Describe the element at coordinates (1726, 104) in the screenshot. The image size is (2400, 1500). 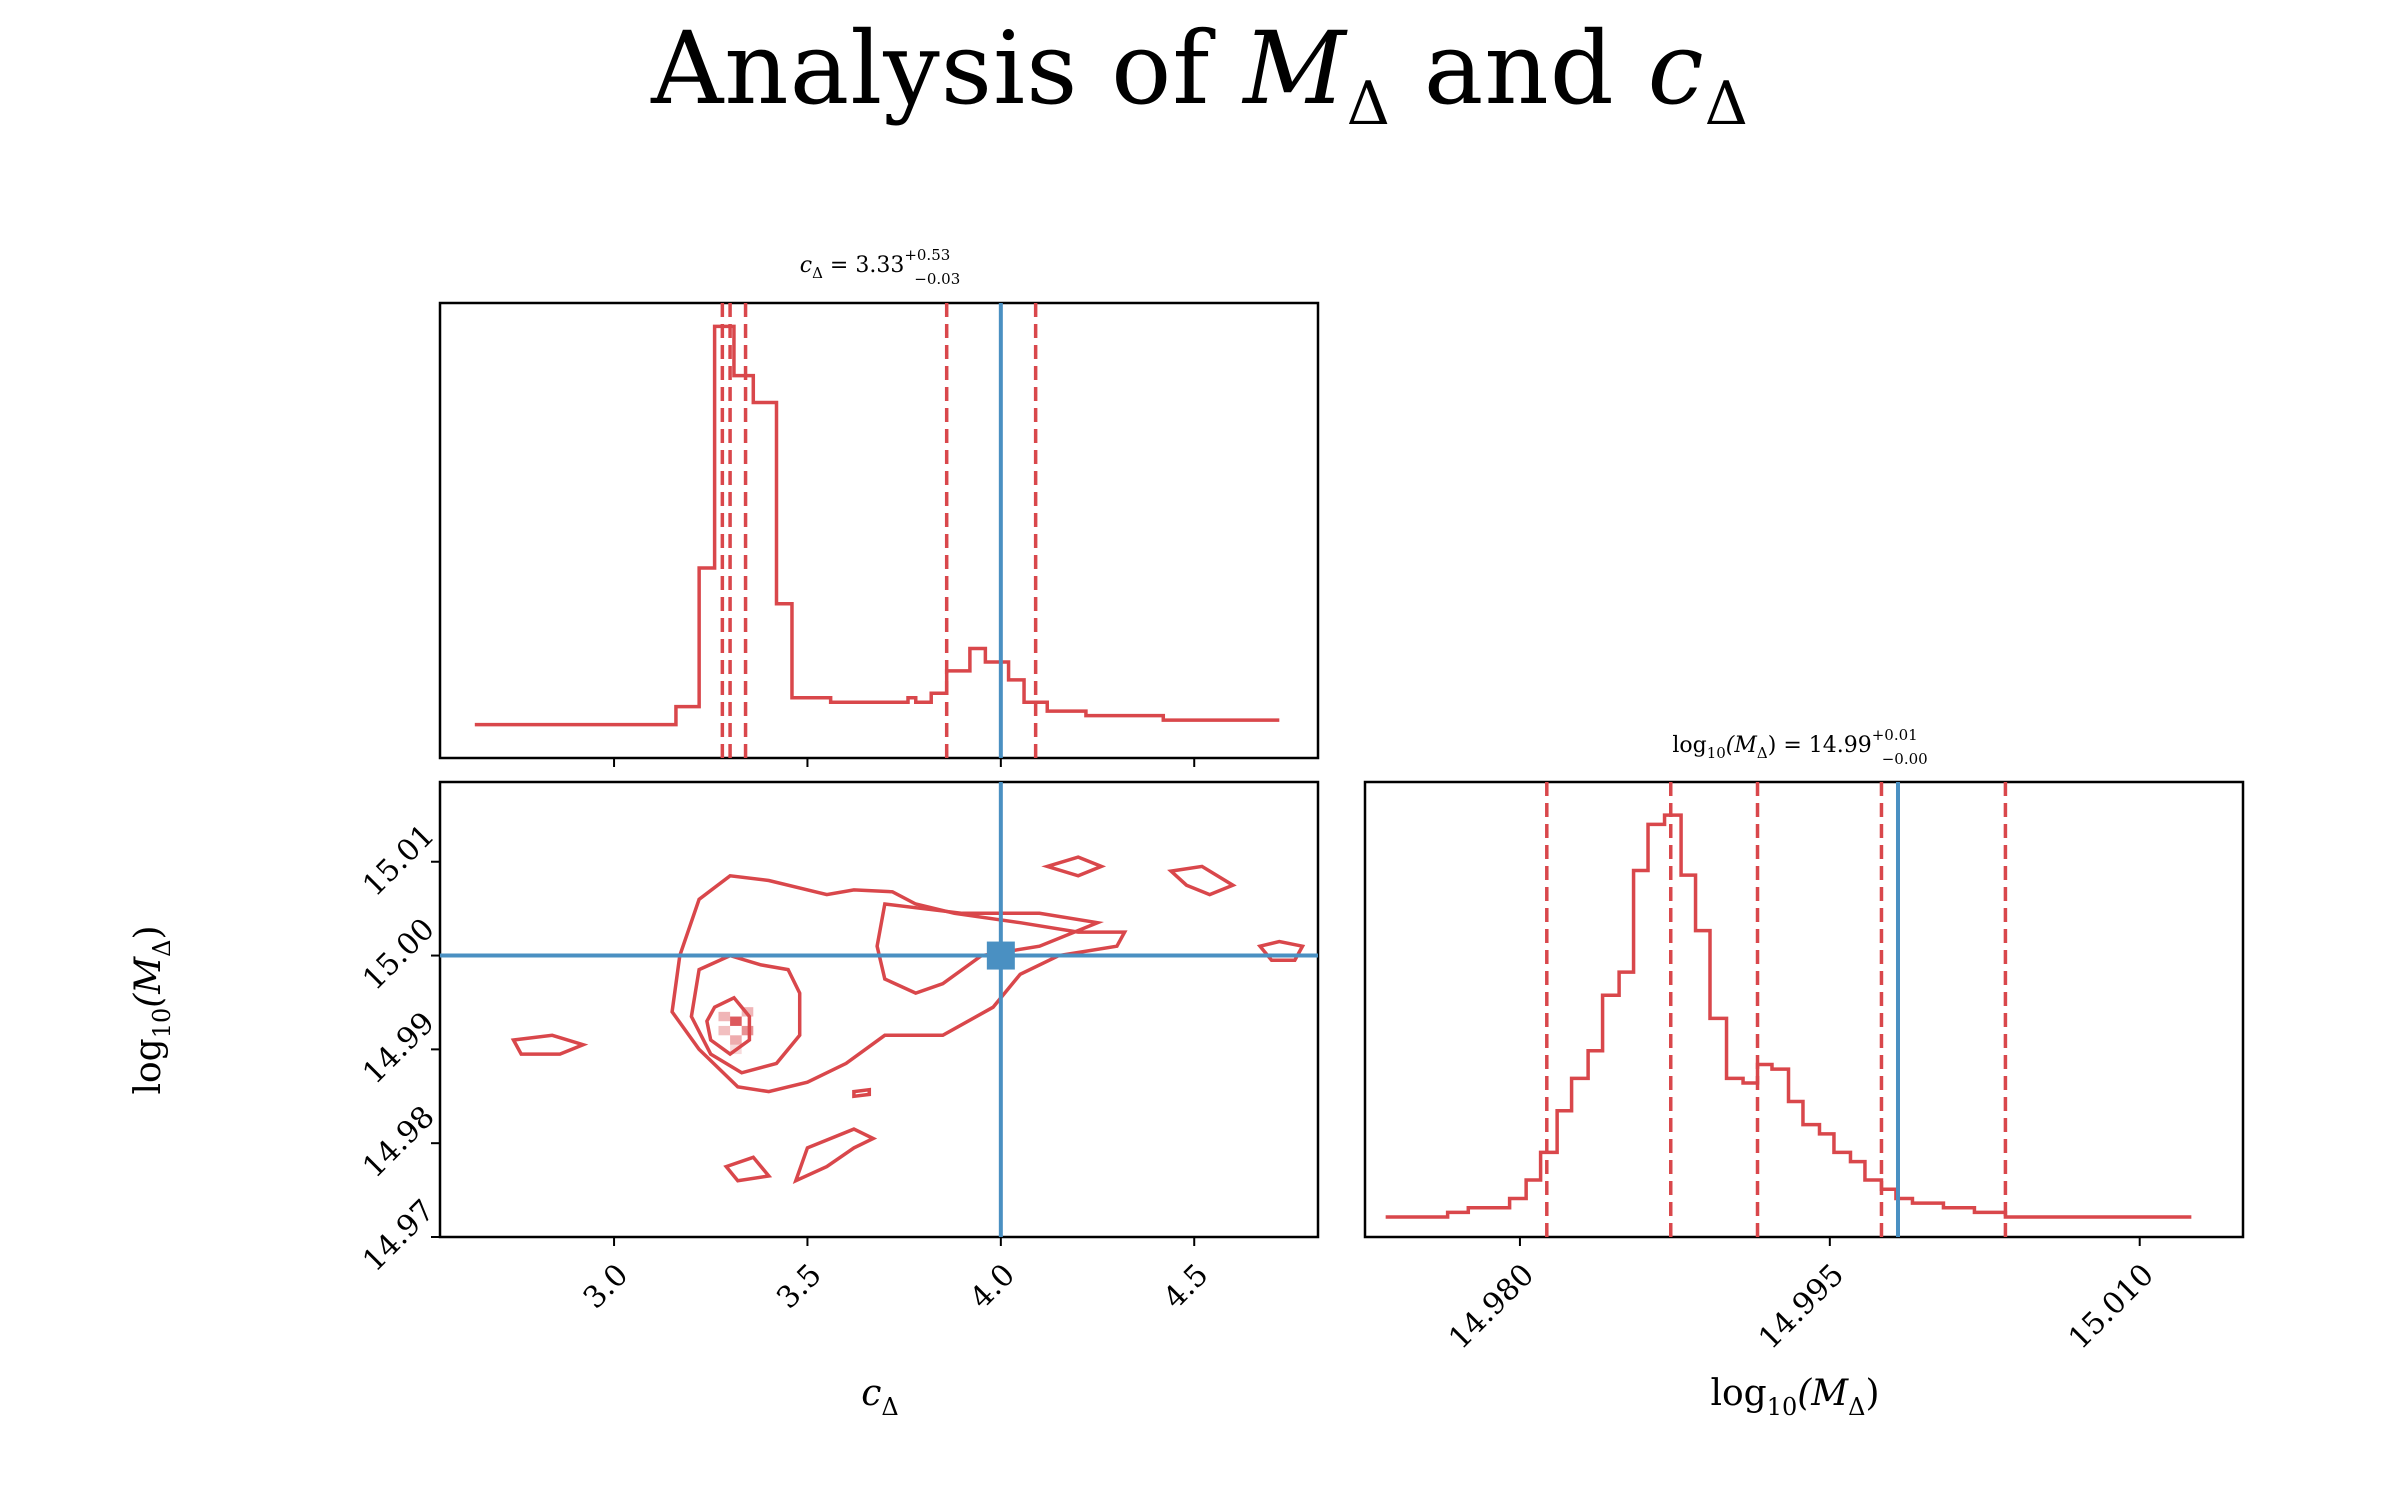
I see `title-subscript-c: Δ` at that location.